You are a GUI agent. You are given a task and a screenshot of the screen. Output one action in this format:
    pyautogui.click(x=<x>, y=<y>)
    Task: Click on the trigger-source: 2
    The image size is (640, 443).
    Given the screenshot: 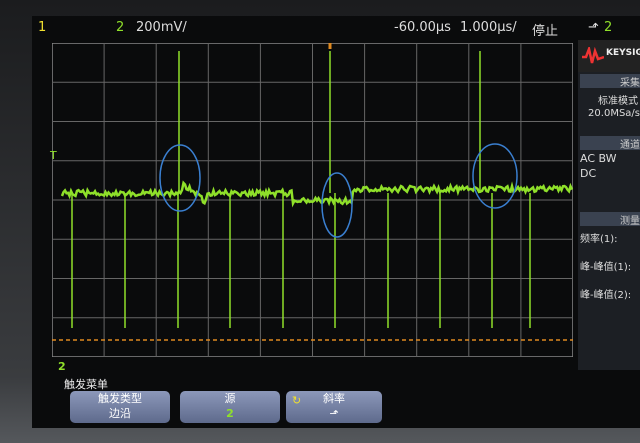 What is the action you would take?
    pyautogui.click(x=608, y=27)
    